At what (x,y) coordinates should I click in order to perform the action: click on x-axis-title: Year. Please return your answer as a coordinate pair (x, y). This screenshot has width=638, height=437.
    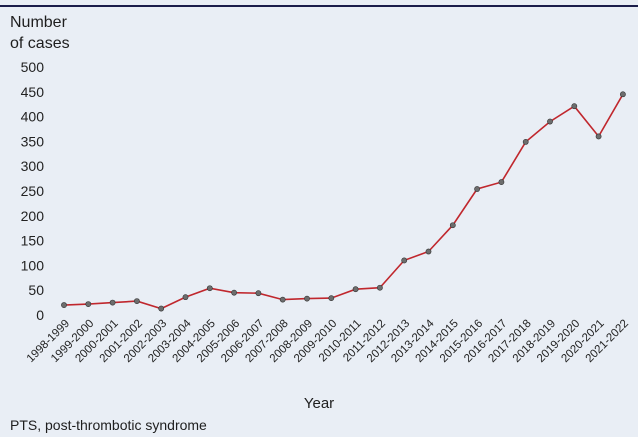
    Looking at the image, I should click on (319, 403).